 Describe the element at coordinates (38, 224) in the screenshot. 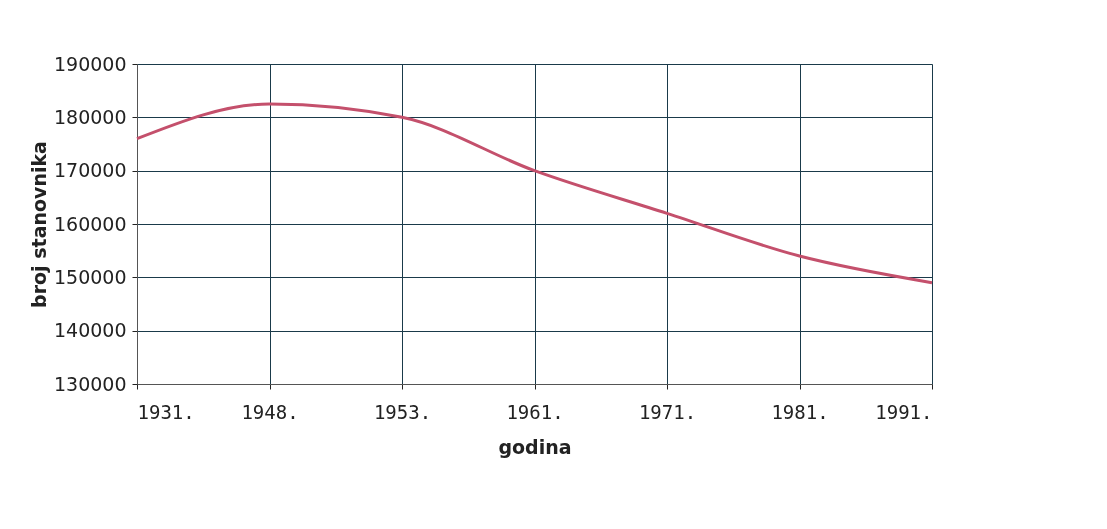

I see `y-axis-title: broj stanovnika` at that location.